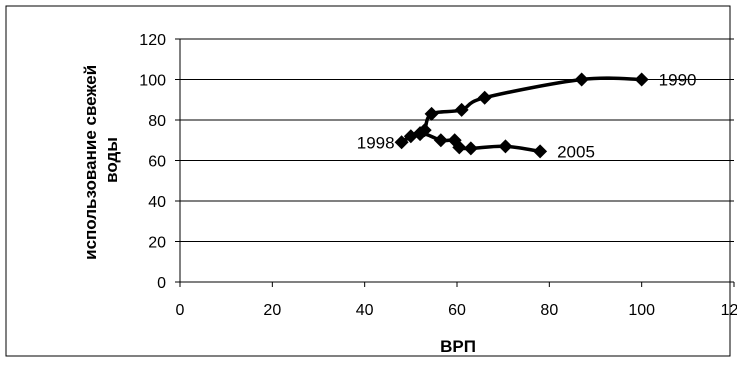  Describe the element at coordinates (549, 310) in the screenshot. I see `x-tick-label: 80` at that location.